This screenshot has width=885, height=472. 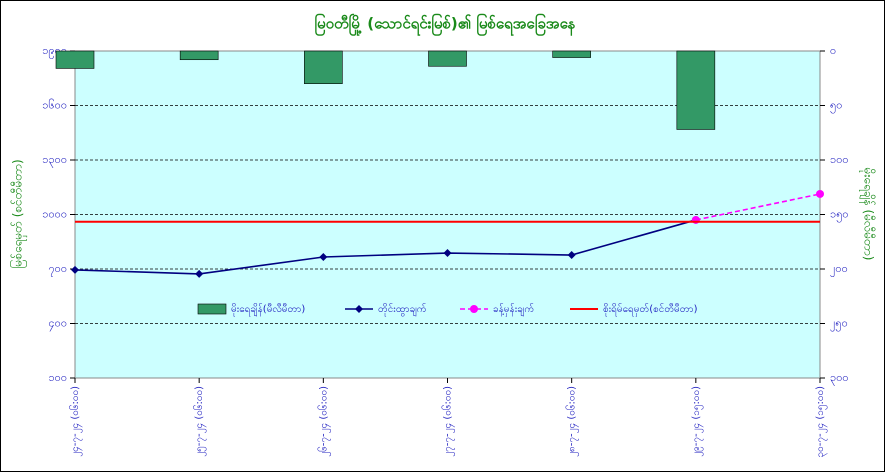 What do you see at coordinates (448, 421) in the screenshot?
I see `x-tick-label: ၂၇-၇-၂၄ (၀၆:၀၀)` at bounding box center [448, 421].